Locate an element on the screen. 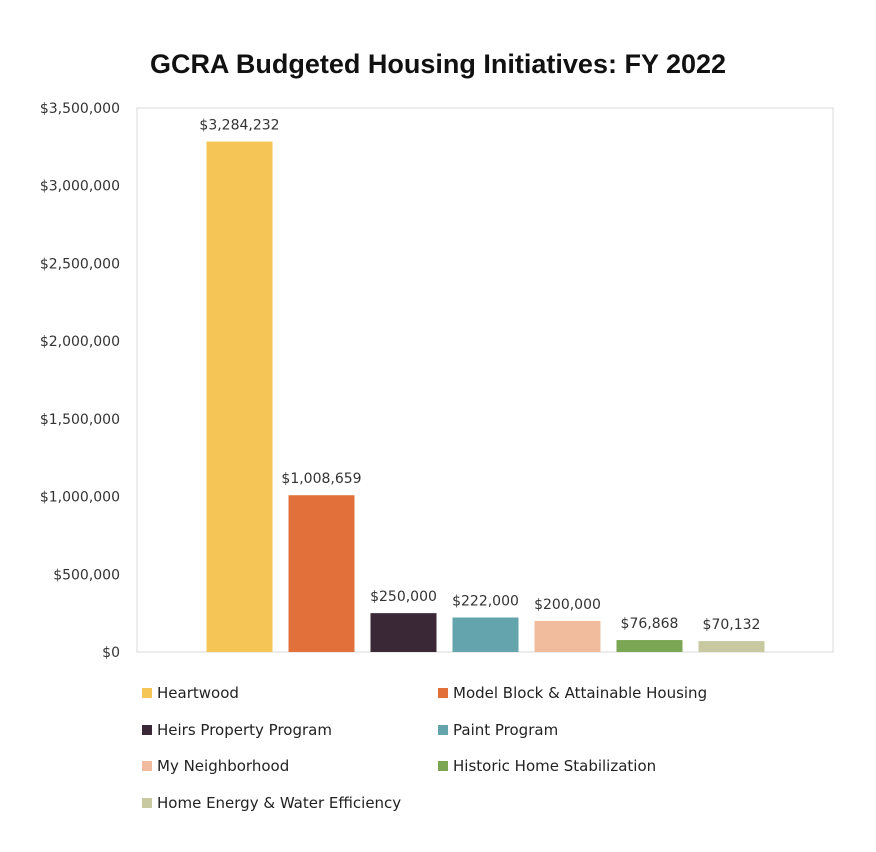  y-tick-label: $500,000 is located at coordinates (86, 575).